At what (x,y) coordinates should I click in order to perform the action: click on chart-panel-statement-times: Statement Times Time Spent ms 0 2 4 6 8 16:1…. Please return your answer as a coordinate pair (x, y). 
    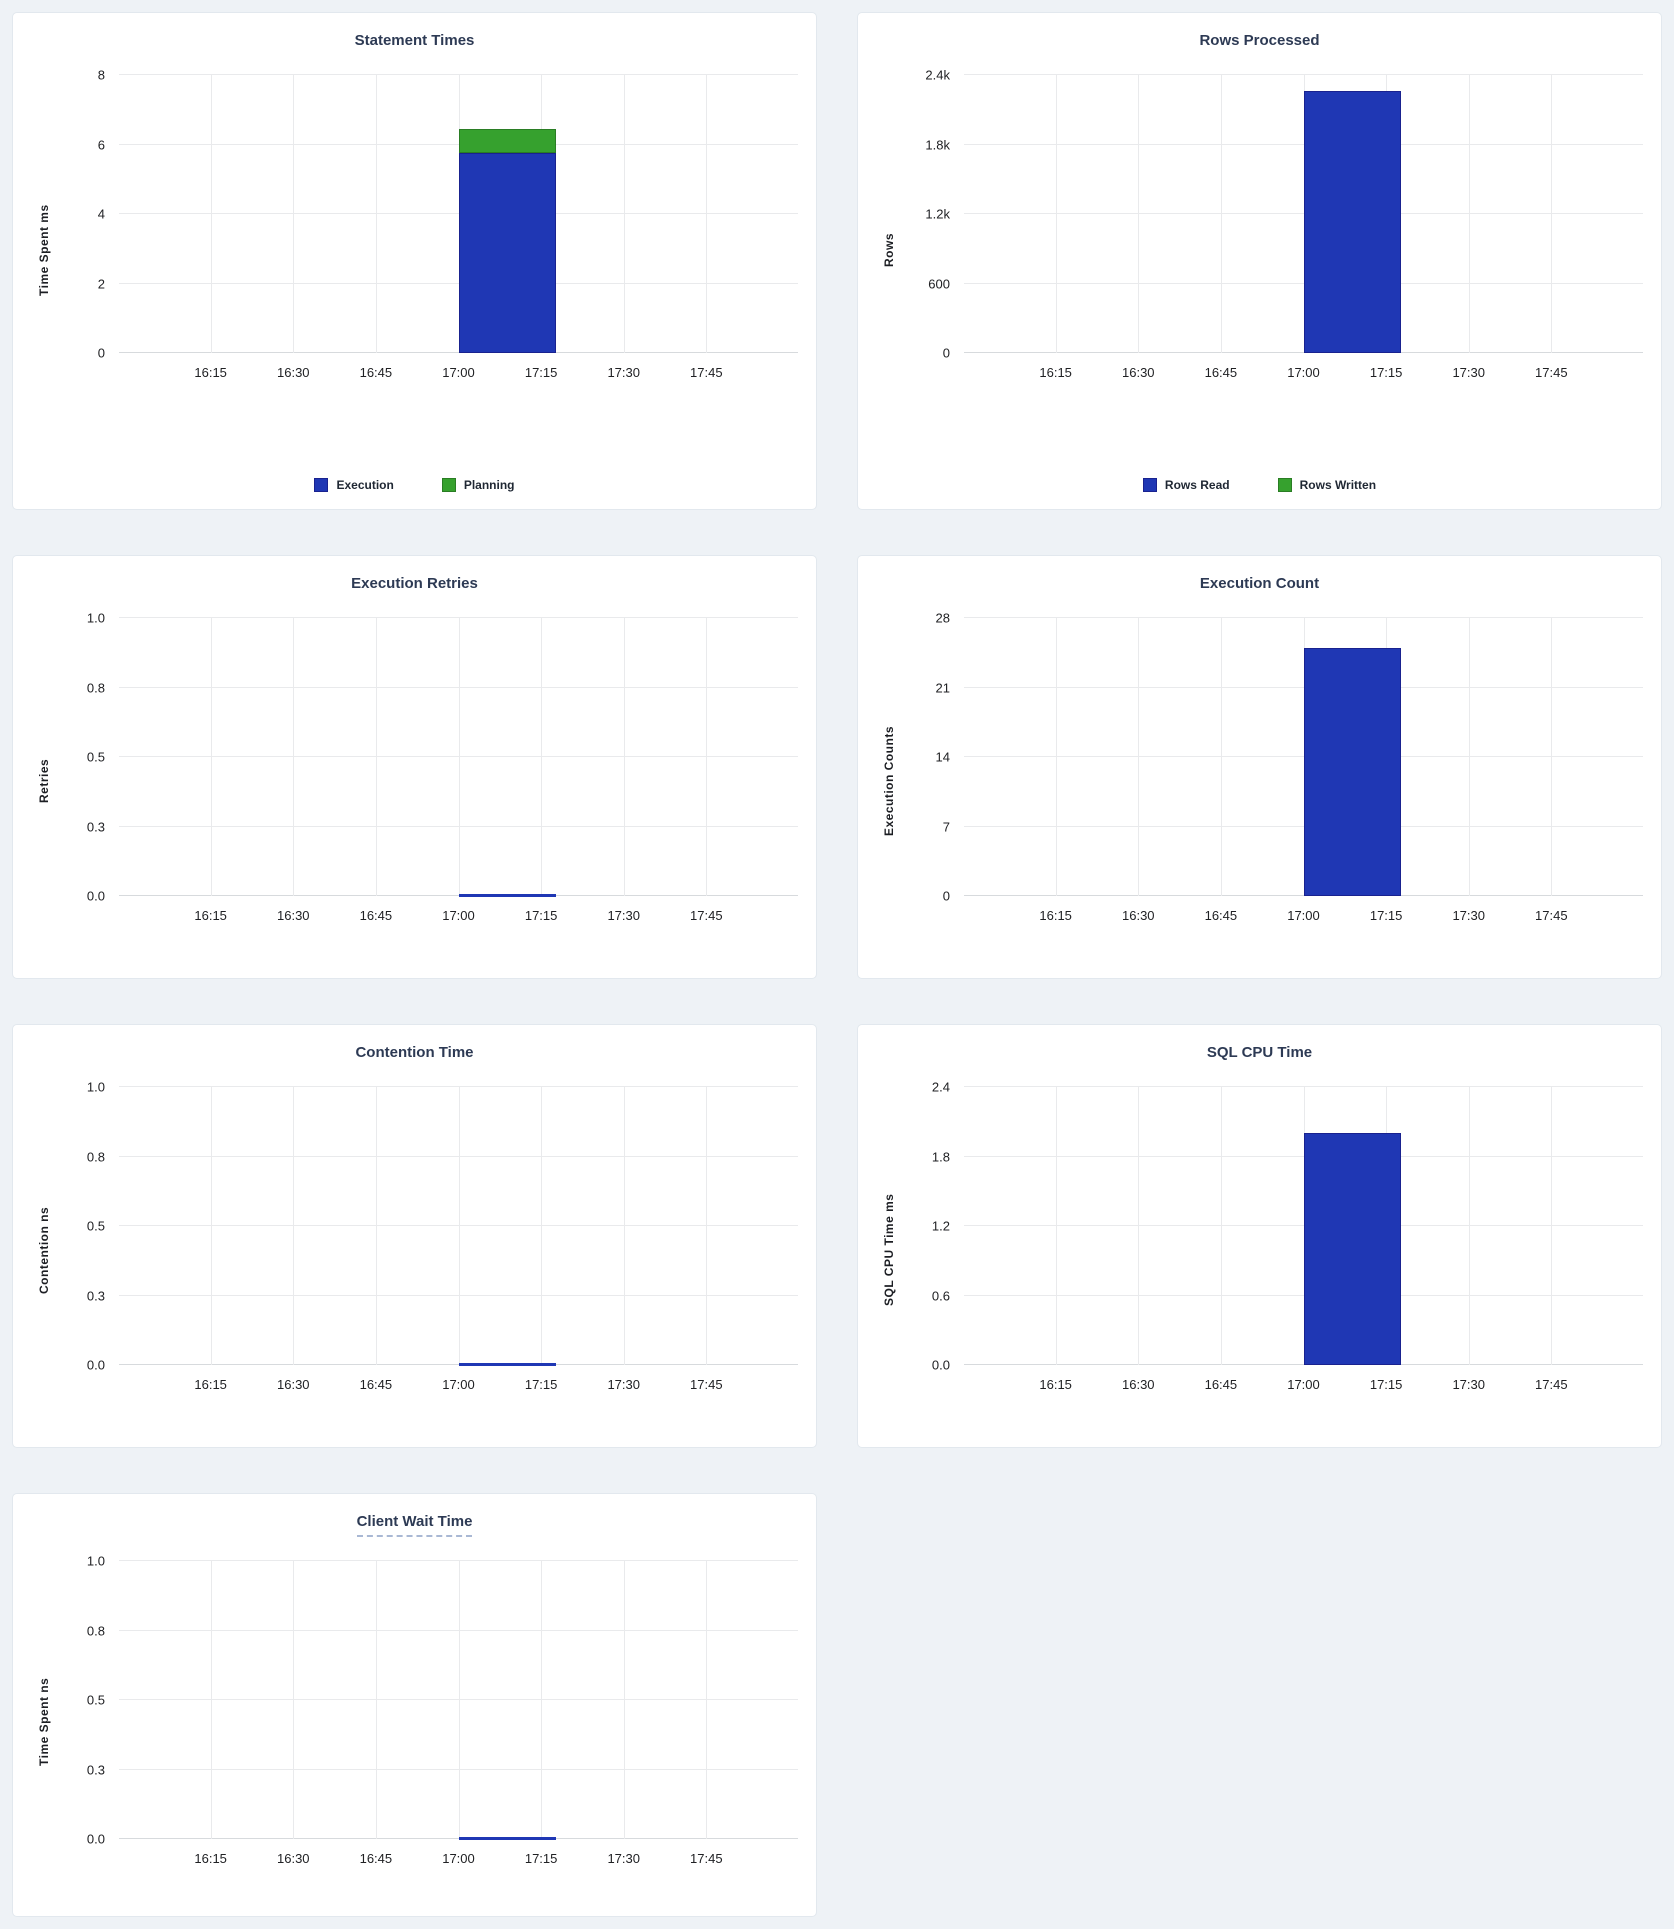
    Looking at the image, I should click on (414, 261).